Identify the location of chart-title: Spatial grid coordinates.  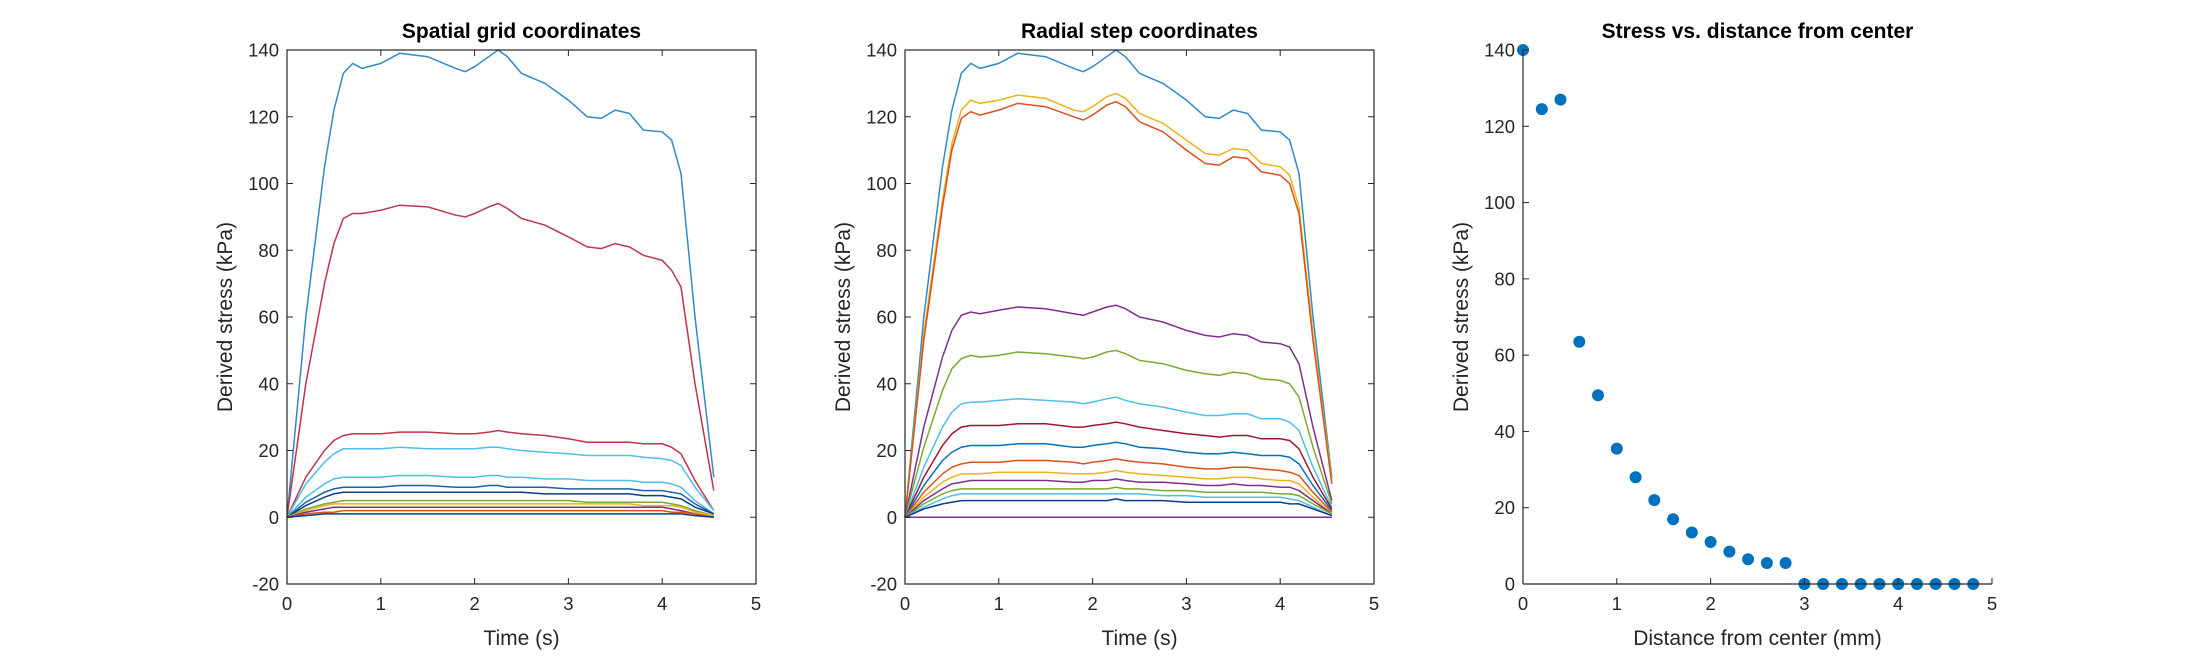
(521, 31).